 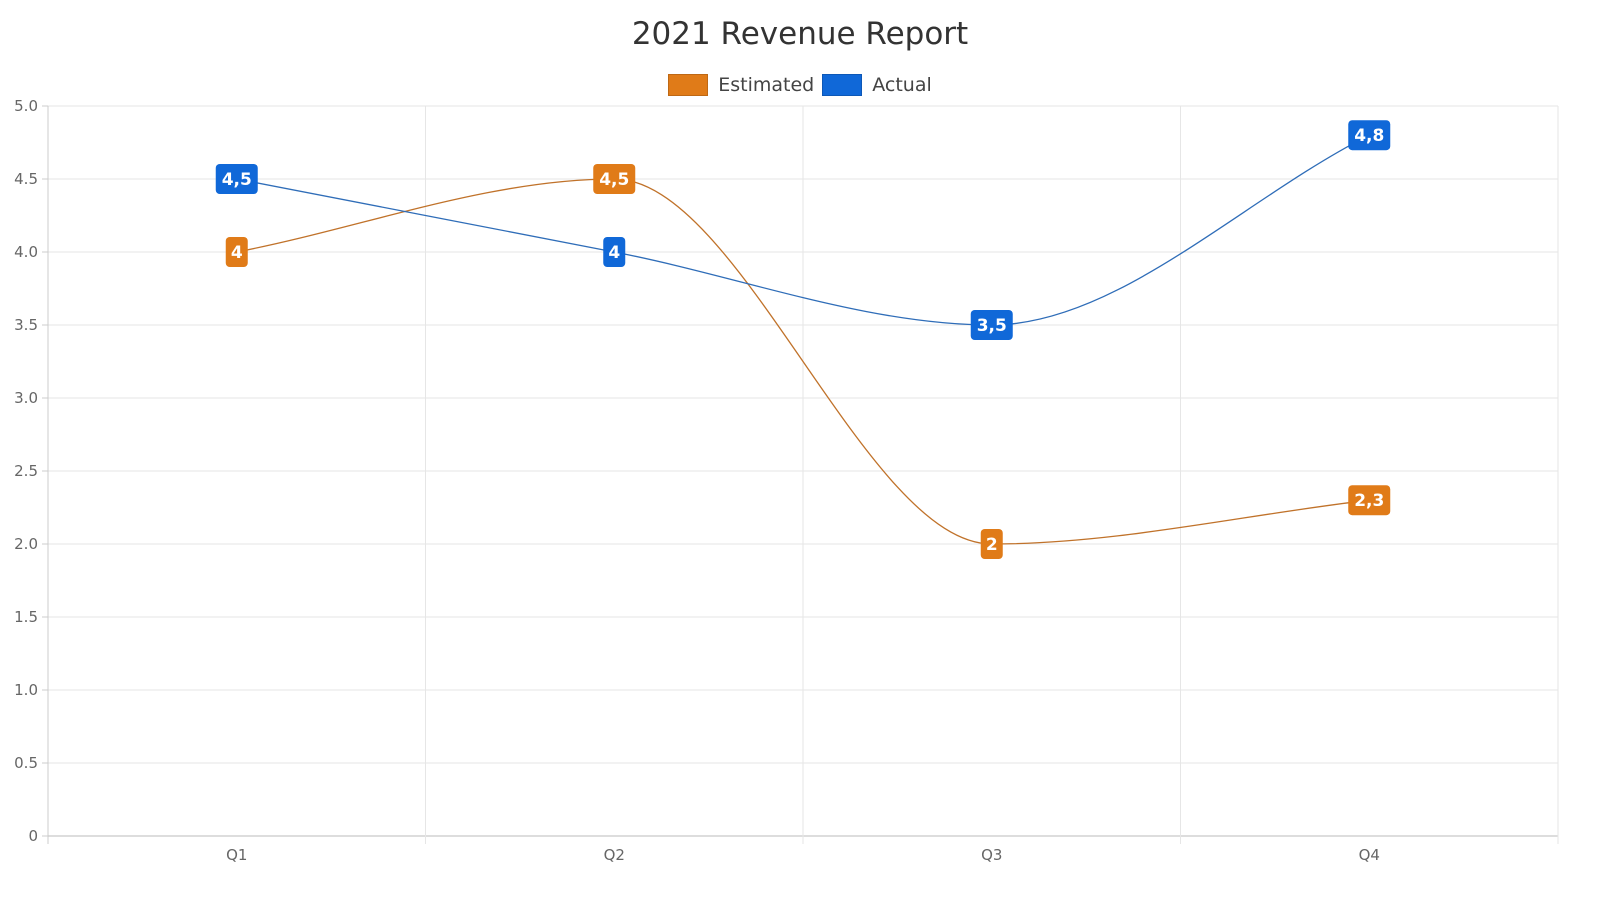 I want to click on legend-item-actual: Actual, so click(x=877, y=85).